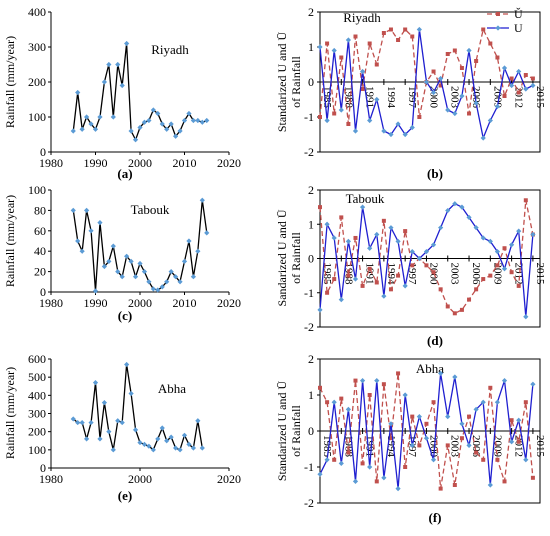 Image resolution: width=550 pixels, height=536 pixels. Describe the element at coordinates (40, 210) in the screenshot. I see `y-tick-label: 80` at that location.